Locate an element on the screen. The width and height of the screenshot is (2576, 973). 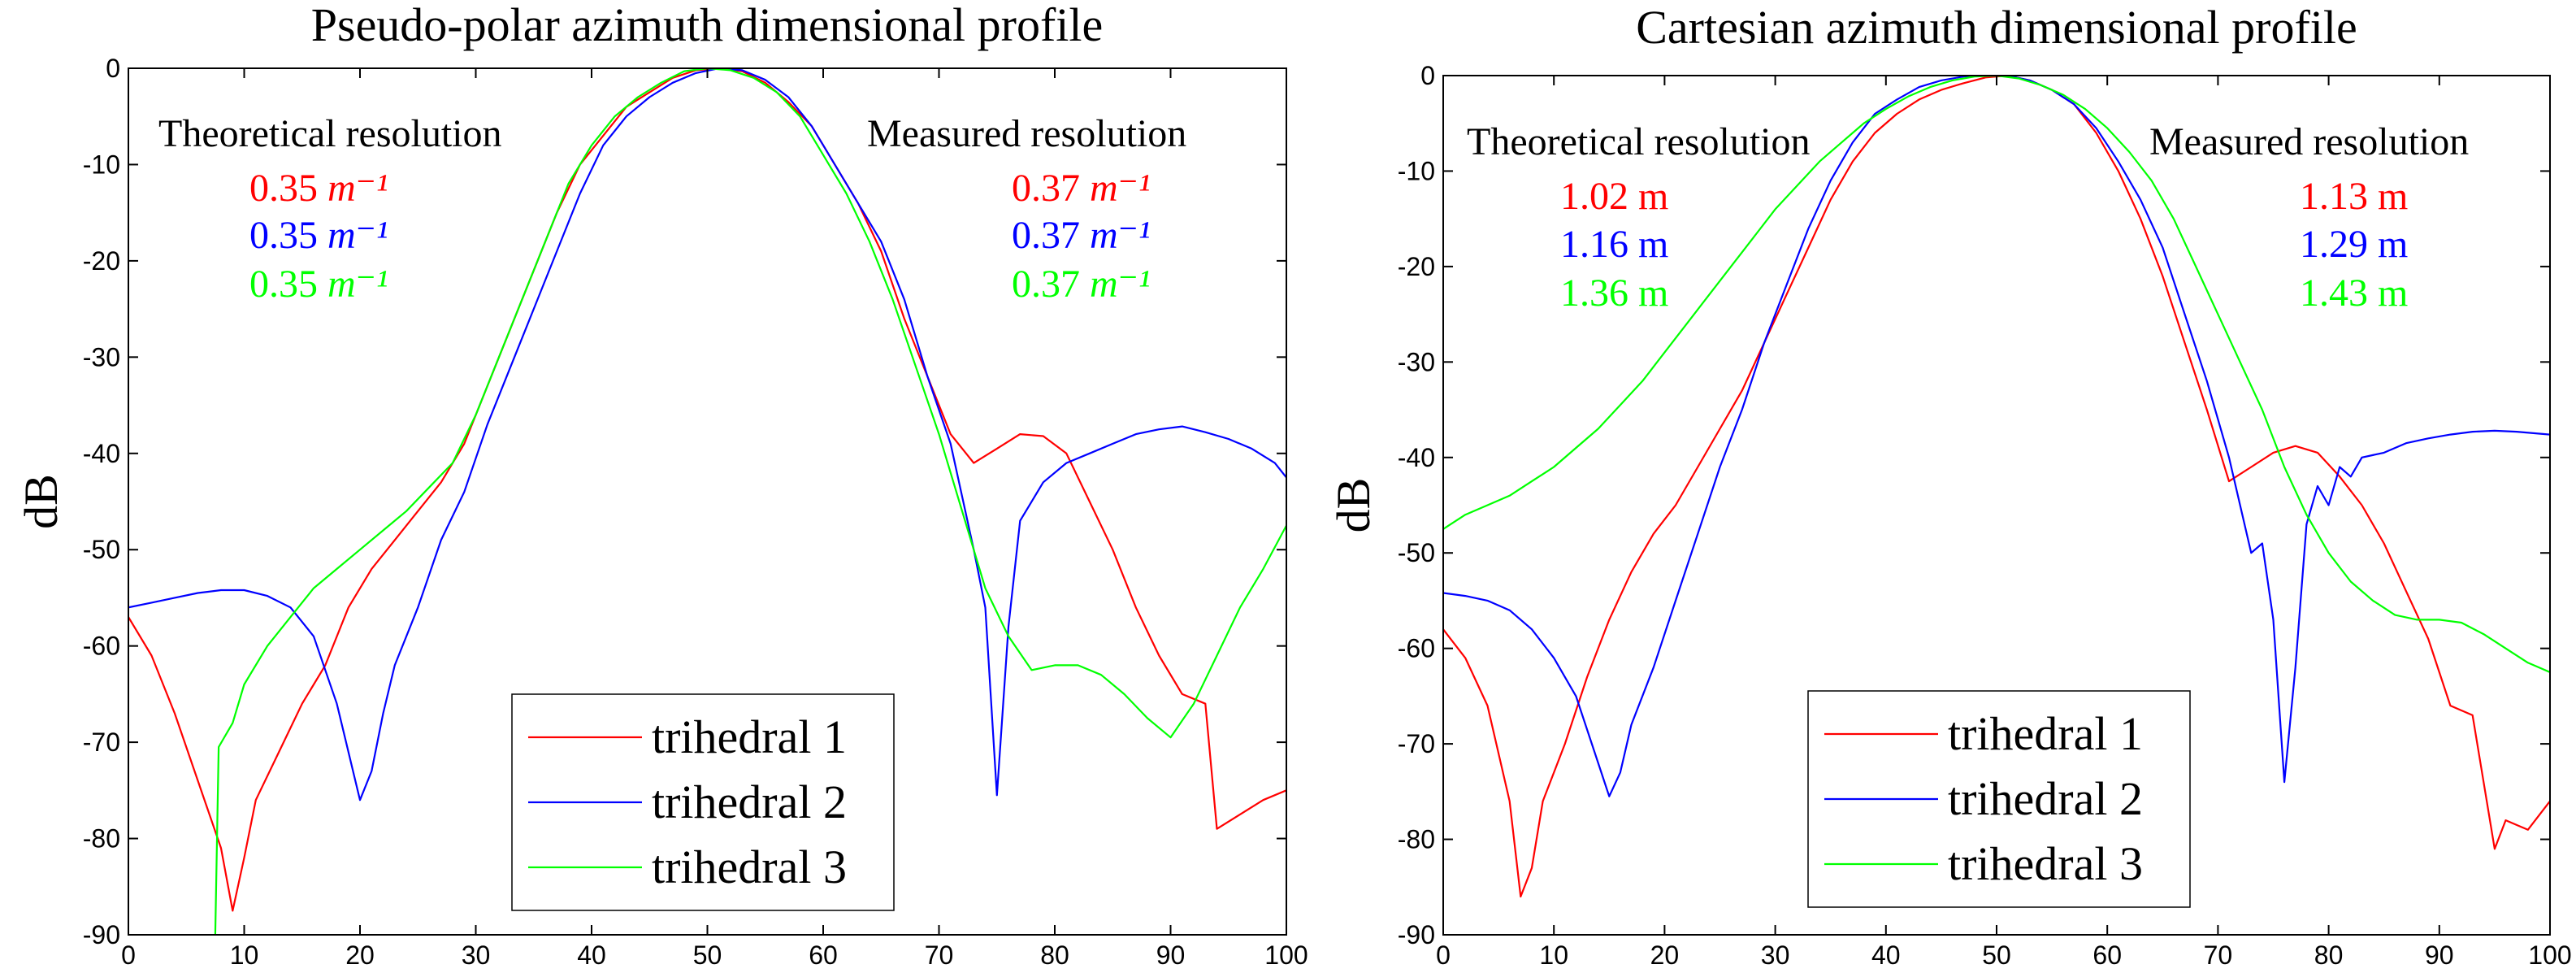
legend-box is located at coordinates (1999, 799).